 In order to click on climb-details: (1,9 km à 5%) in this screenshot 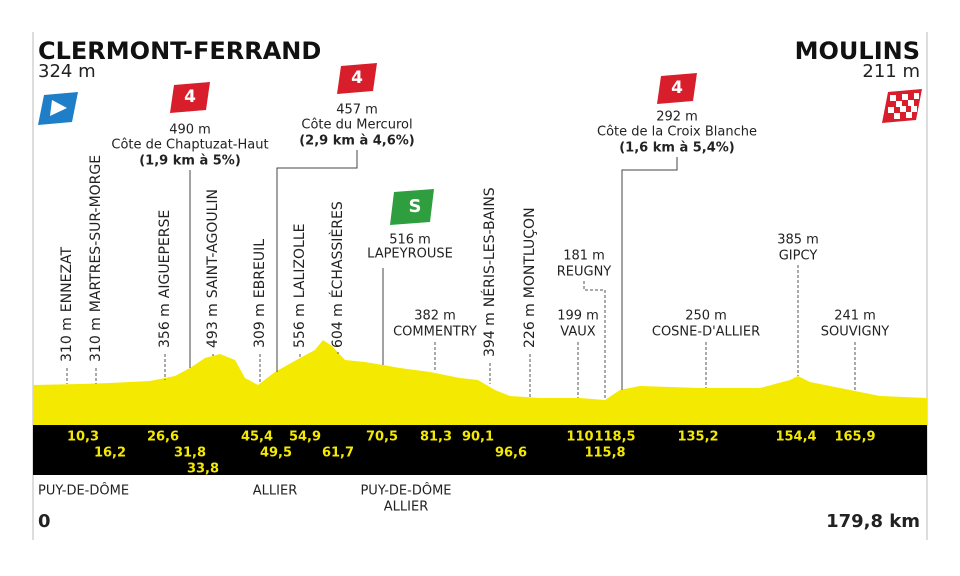, I will do `click(190, 161)`.